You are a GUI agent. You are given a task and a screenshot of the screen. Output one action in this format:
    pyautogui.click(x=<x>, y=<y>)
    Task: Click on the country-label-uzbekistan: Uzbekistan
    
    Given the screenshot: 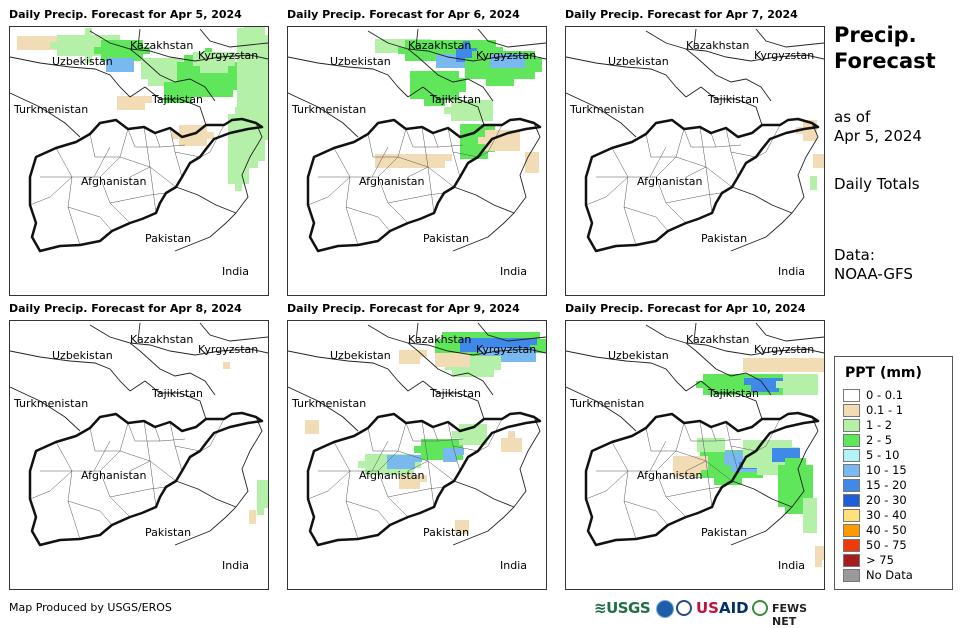 What is the action you would take?
    pyautogui.click(x=360, y=61)
    